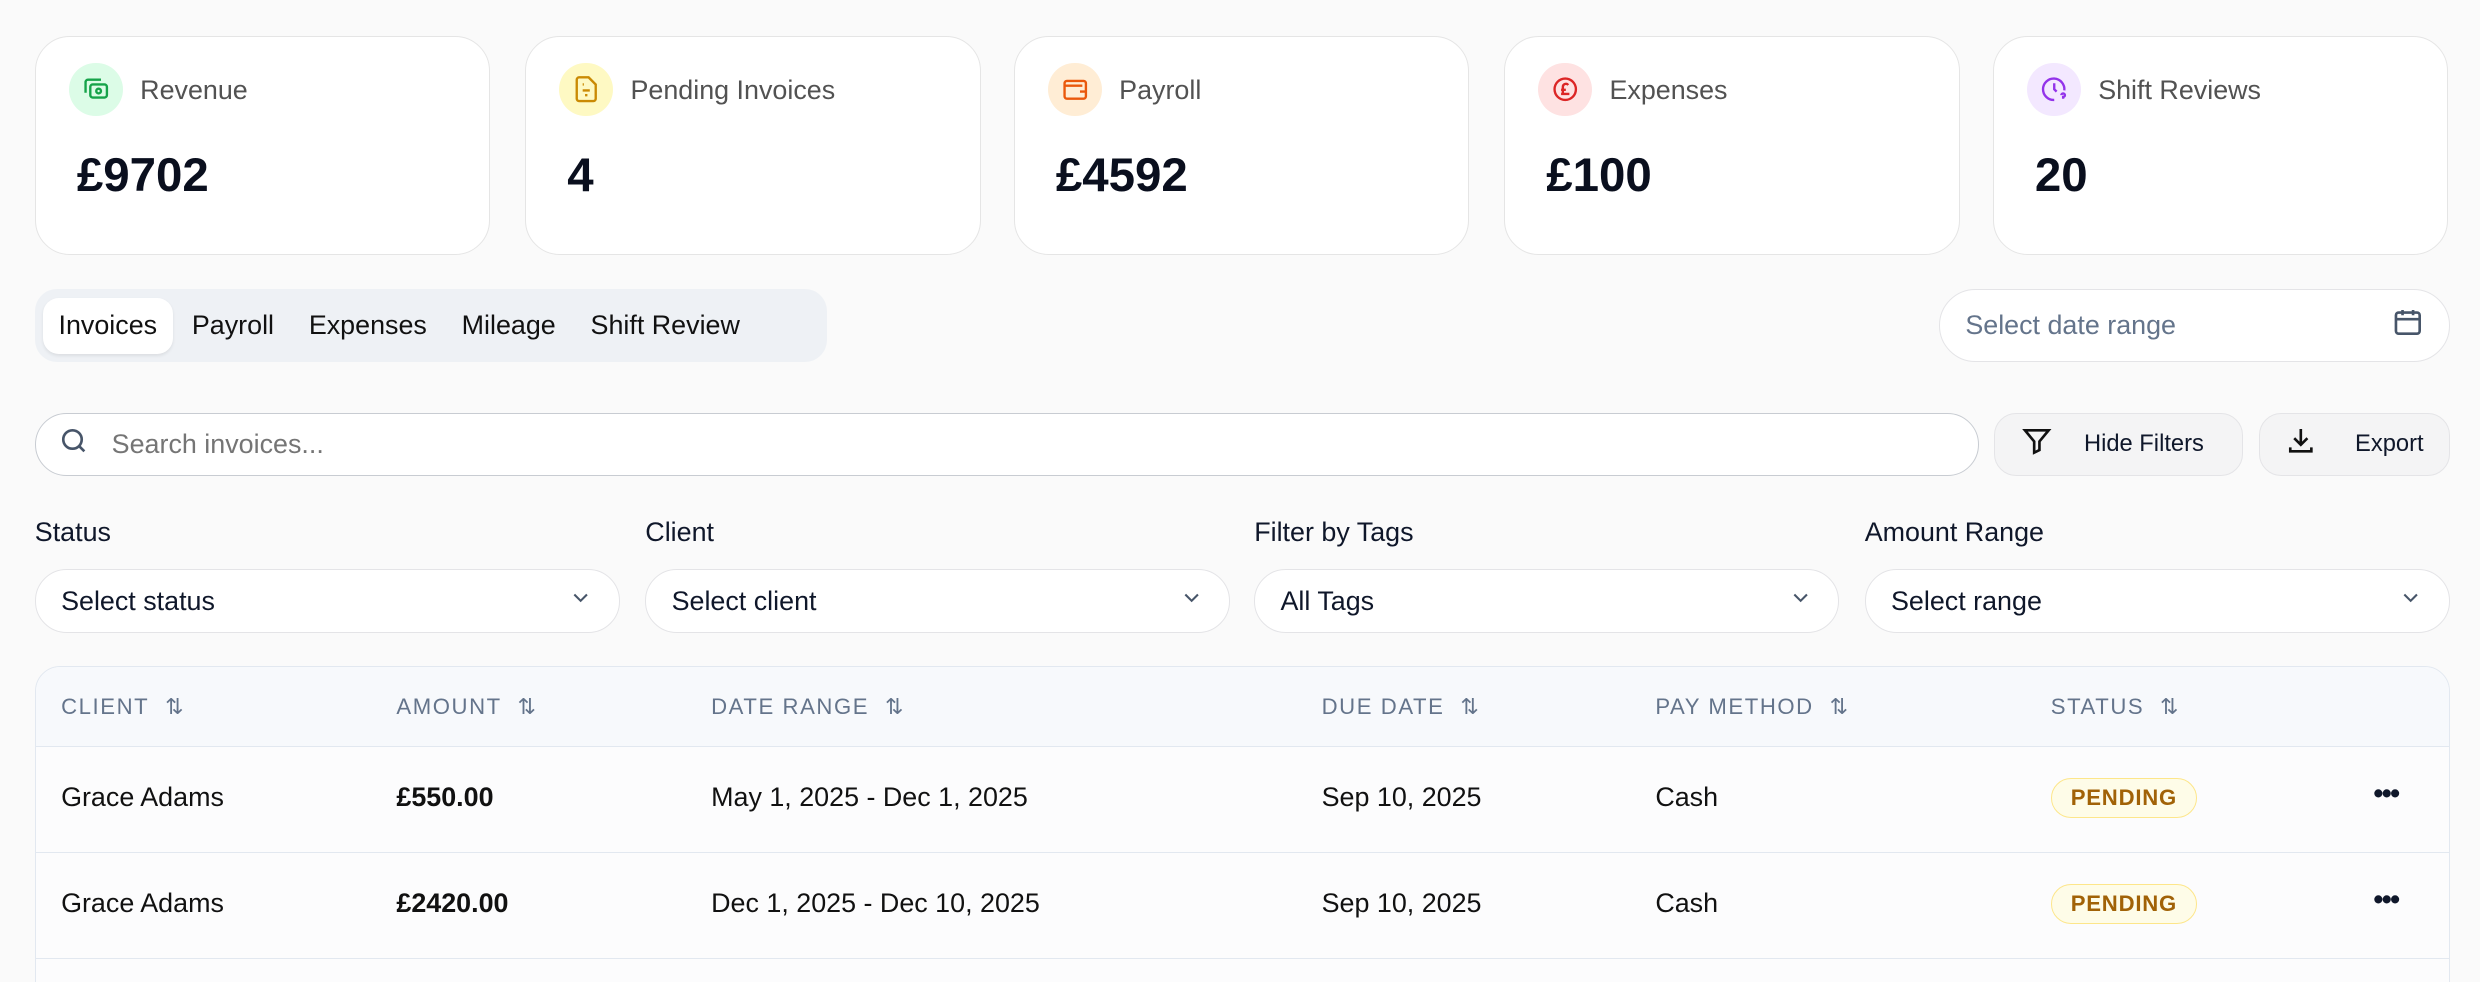  I want to click on stat-label: Revenue, so click(194, 90).